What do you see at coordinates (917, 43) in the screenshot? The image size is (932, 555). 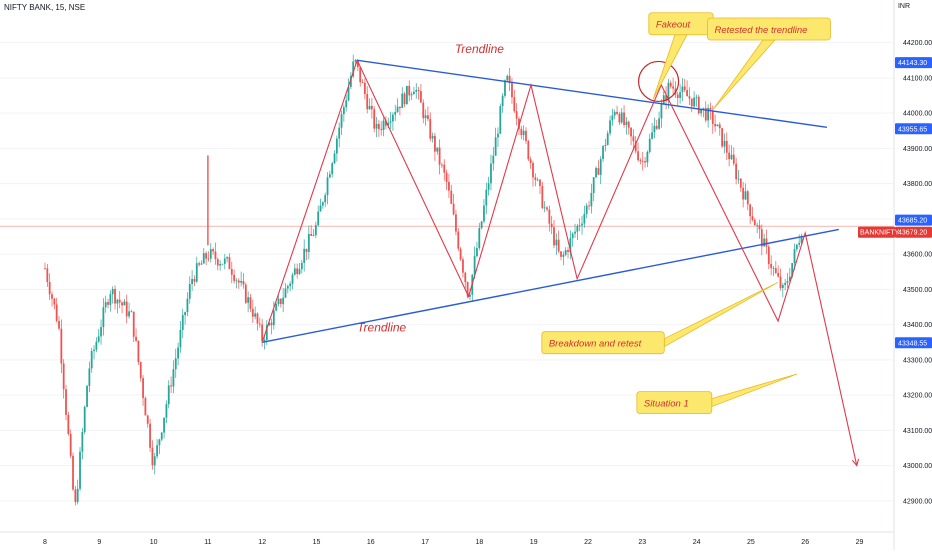 I see `y-tick-label: 44200.00` at bounding box center [917, 43].